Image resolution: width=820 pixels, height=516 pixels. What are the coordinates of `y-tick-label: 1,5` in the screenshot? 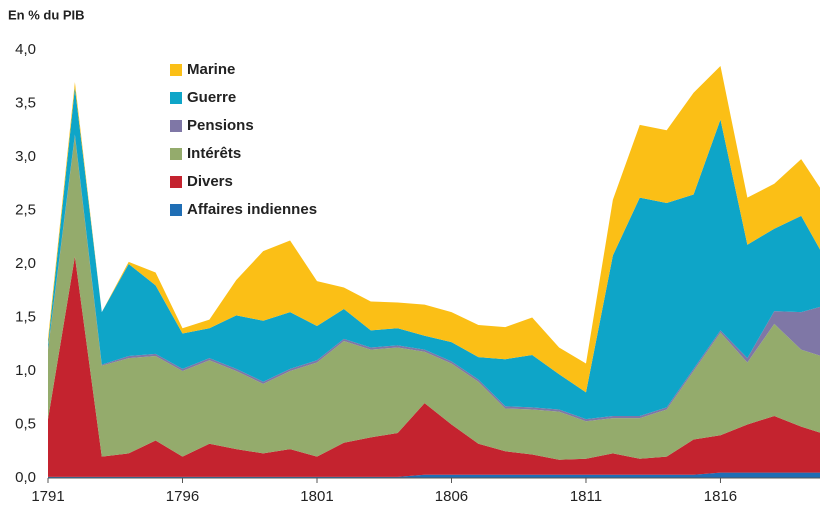 It's located at (25, 316).